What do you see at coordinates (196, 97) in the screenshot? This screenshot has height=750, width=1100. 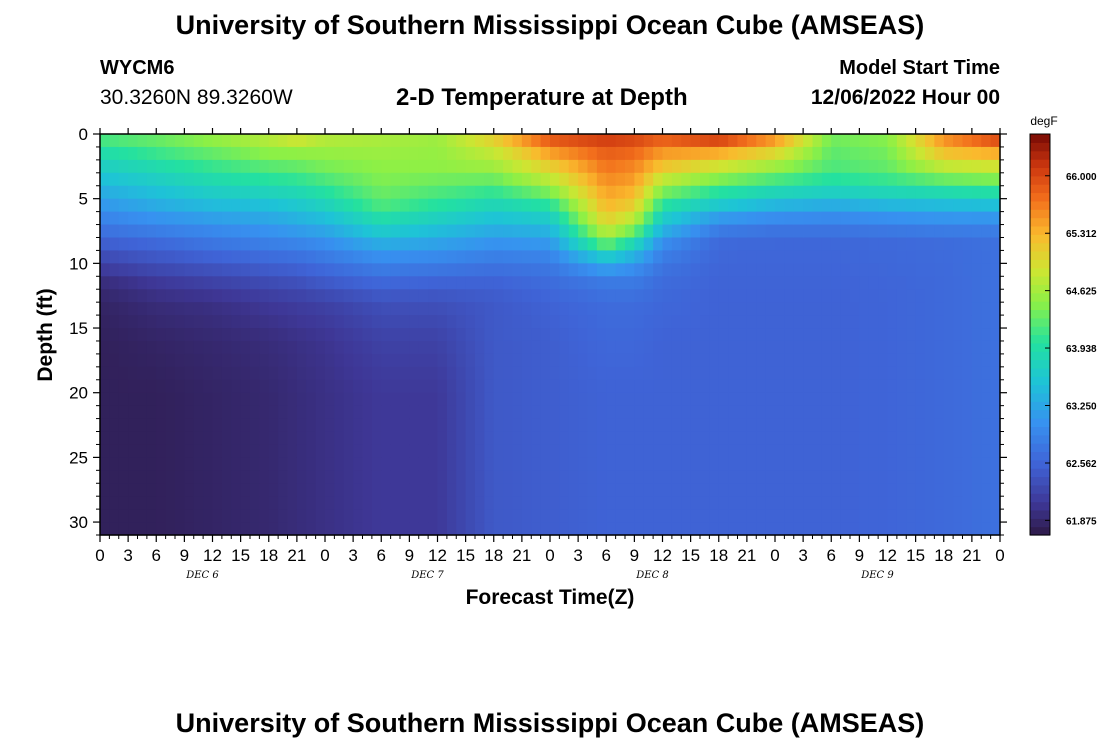 I see `station-coordinates: 30.3260N 89.3260W` at bounding box center [196, 97].